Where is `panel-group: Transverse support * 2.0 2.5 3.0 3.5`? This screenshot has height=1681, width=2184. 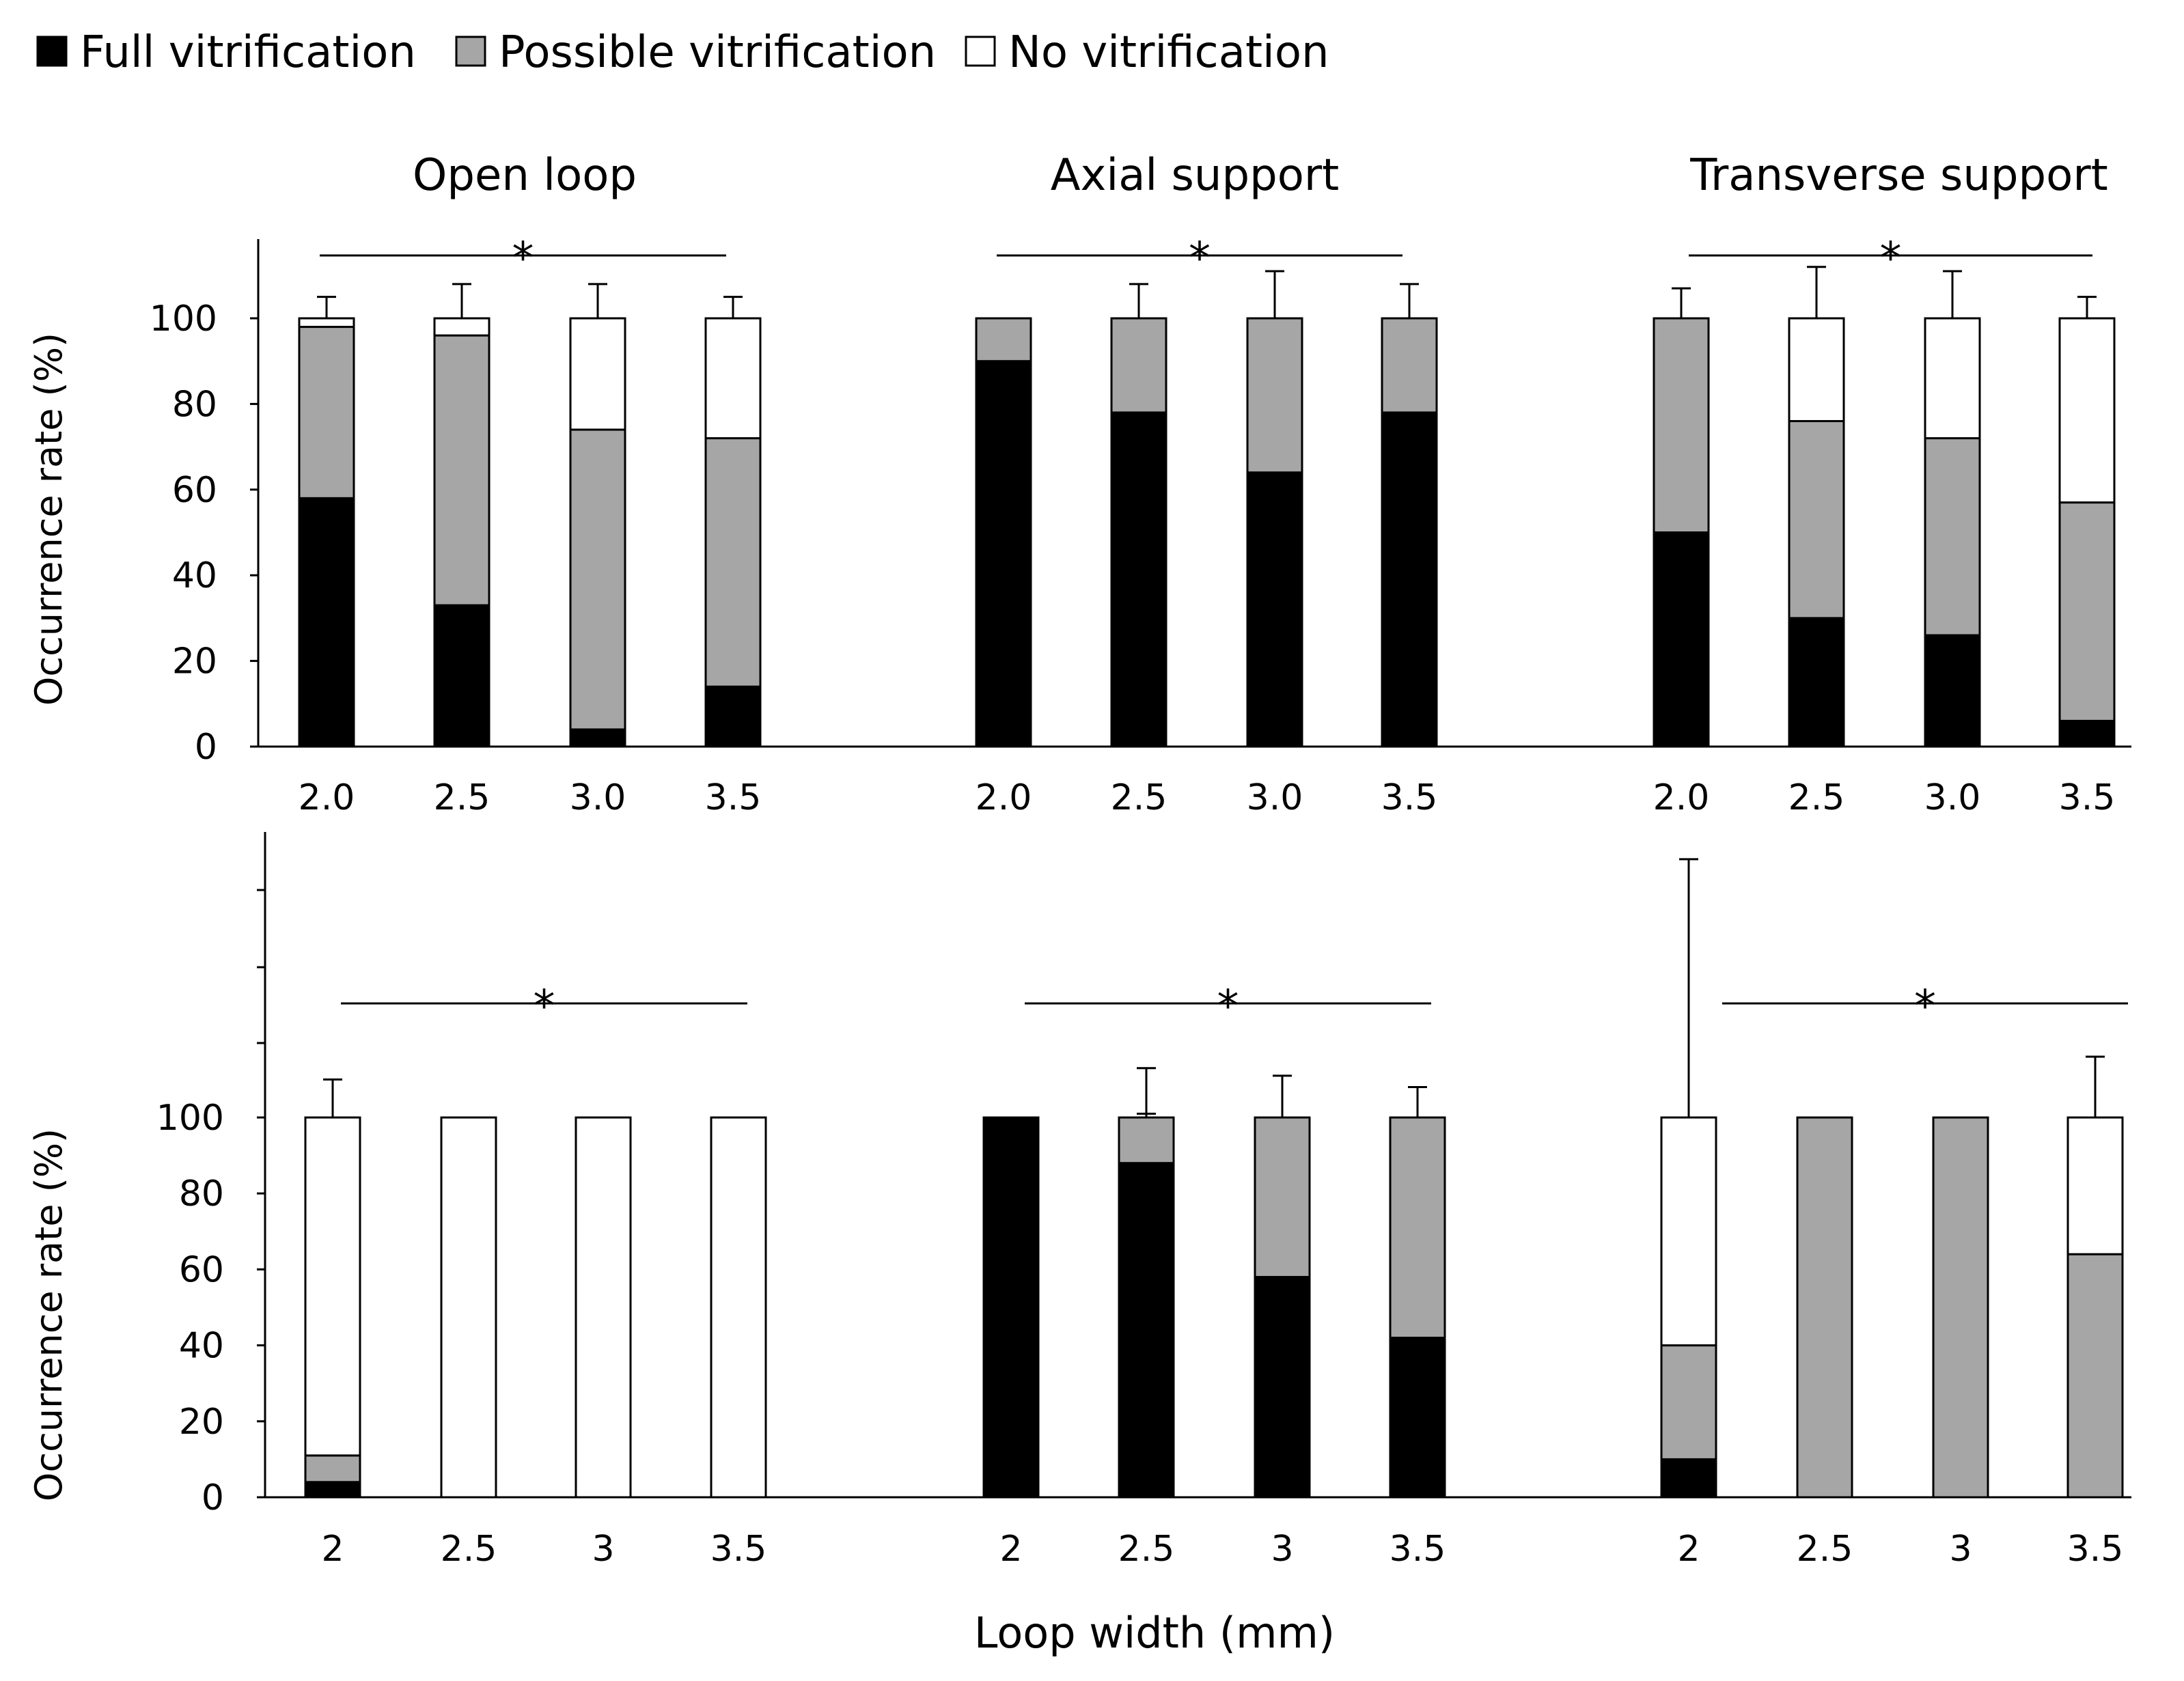
panel-group: Transverse support * 2.0 2.5 3.0 3.5 is located at coordinates (1884, 484).